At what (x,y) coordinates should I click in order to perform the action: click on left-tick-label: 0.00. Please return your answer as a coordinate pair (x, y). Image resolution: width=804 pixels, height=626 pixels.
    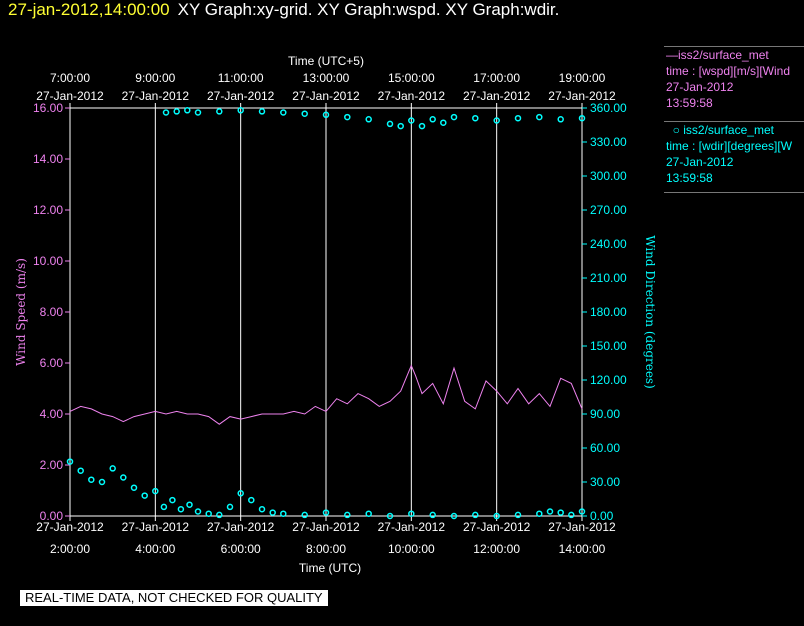
    Looking at the image, I should click on (52, 516).